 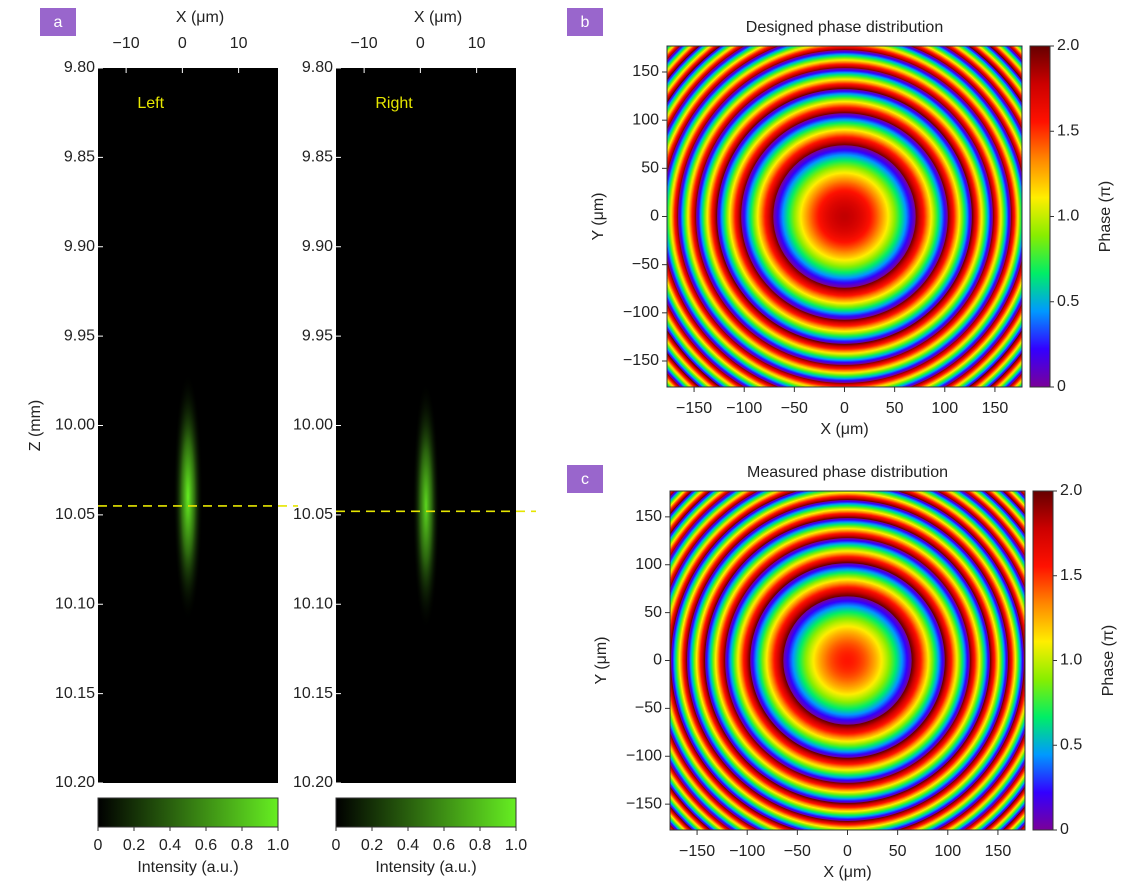 I want to click on panel-label: b, so click(x=585, y=22).